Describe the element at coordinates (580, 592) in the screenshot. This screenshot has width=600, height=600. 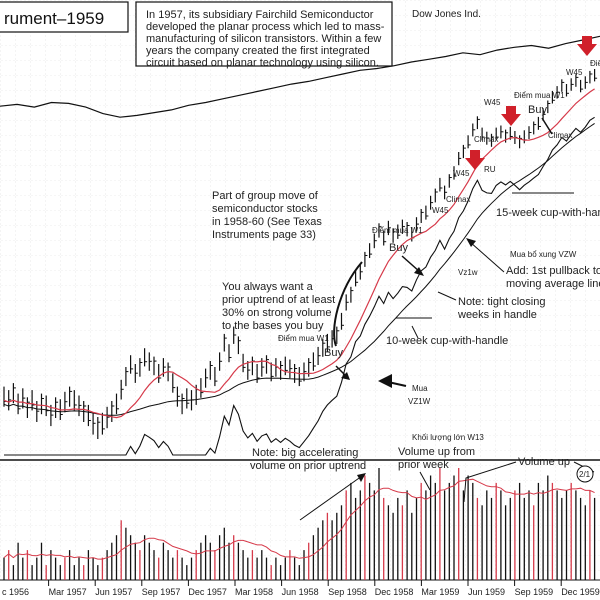
I see `x-tick-label: Dec 1959` at that location.